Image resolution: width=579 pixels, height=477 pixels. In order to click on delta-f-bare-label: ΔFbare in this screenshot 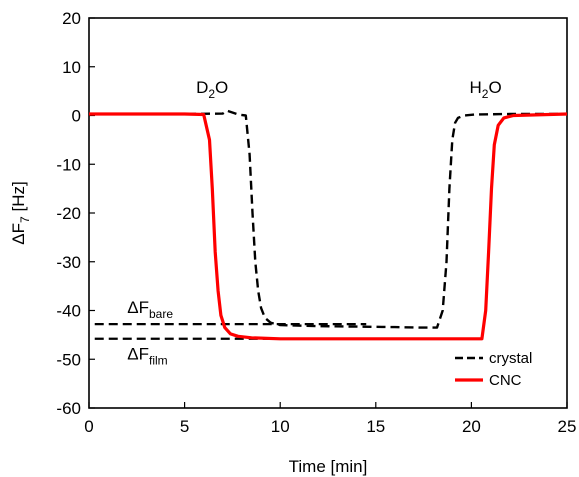, I will do `click(150, 309)`.